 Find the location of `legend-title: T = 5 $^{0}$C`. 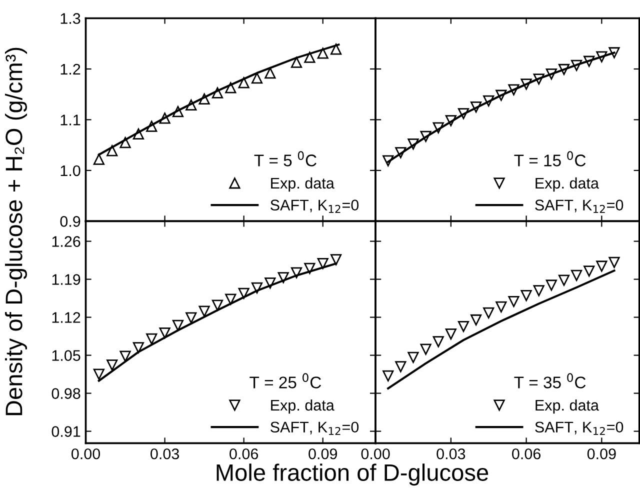

legend-title: T = 5 $^{0}$C is located at coordinates (285, 158).